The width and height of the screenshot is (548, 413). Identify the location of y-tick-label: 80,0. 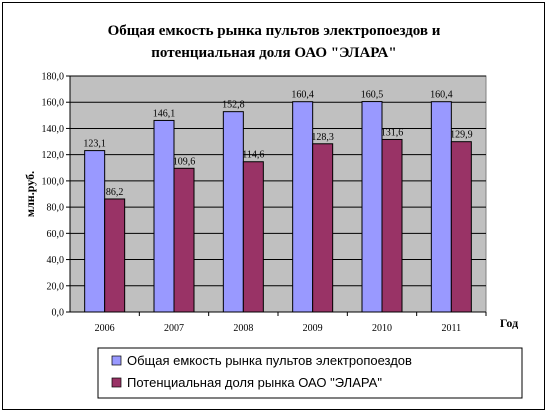
(56, 208).